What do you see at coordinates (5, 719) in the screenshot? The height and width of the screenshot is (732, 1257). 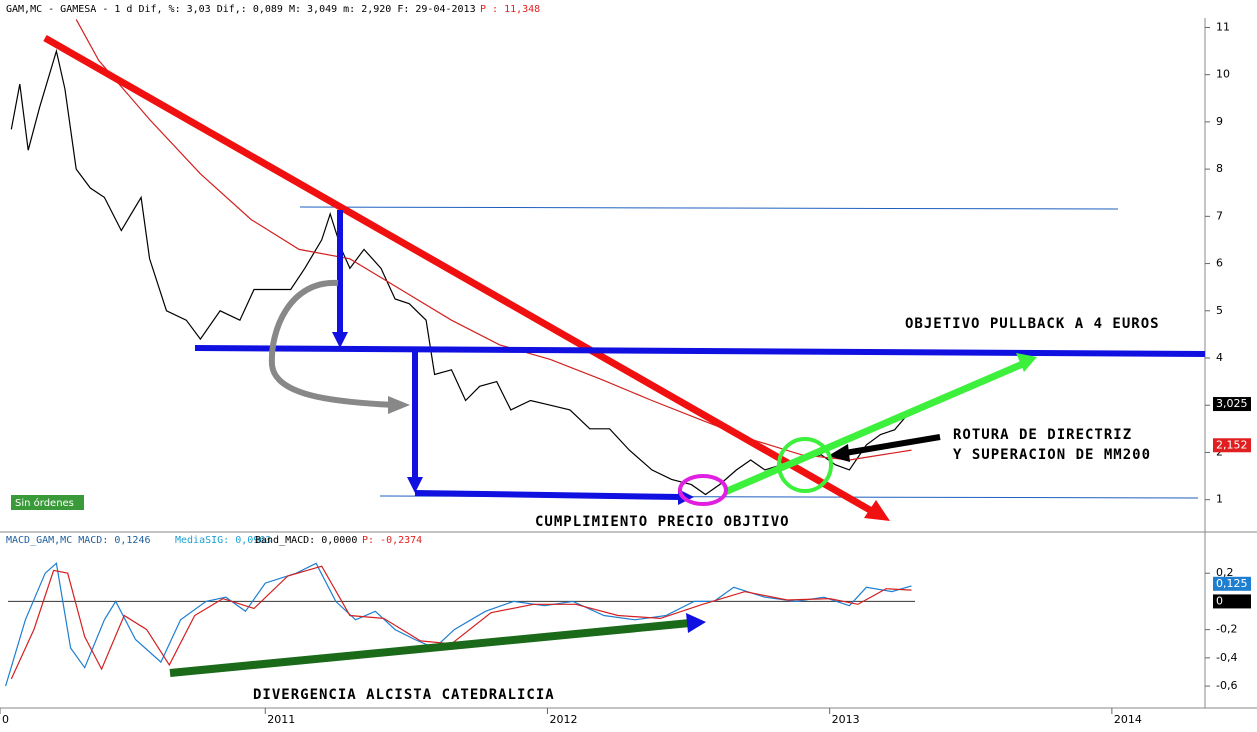 I see `x-tick-label: 0` at bounding box center [5, 719].